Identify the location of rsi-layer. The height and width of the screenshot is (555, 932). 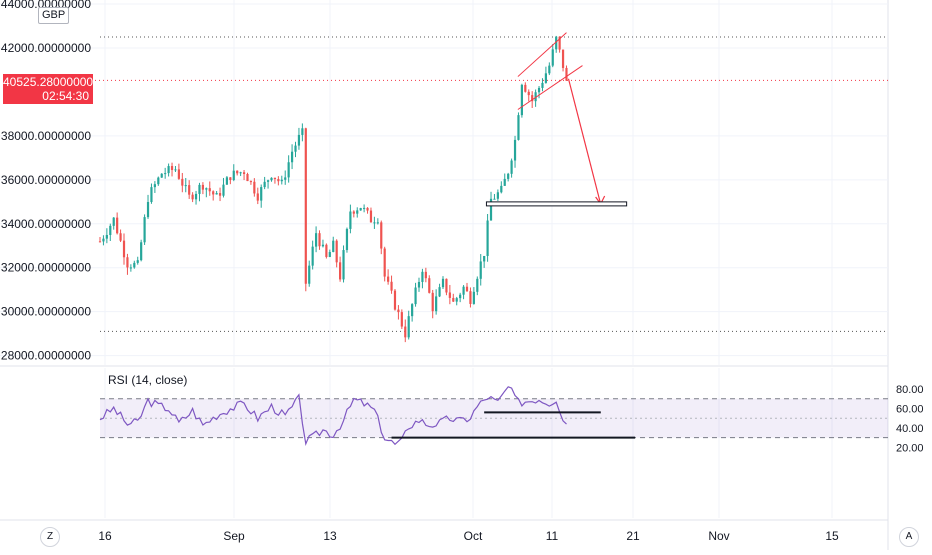
(493, 416).